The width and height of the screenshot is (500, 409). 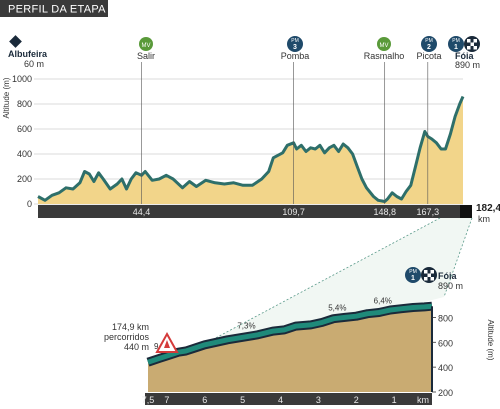 What do you see at coordinates (136, 347) in the screenshot?
I see `climb-percorridos-alt: 440 m` at bounding box center [136, 347].